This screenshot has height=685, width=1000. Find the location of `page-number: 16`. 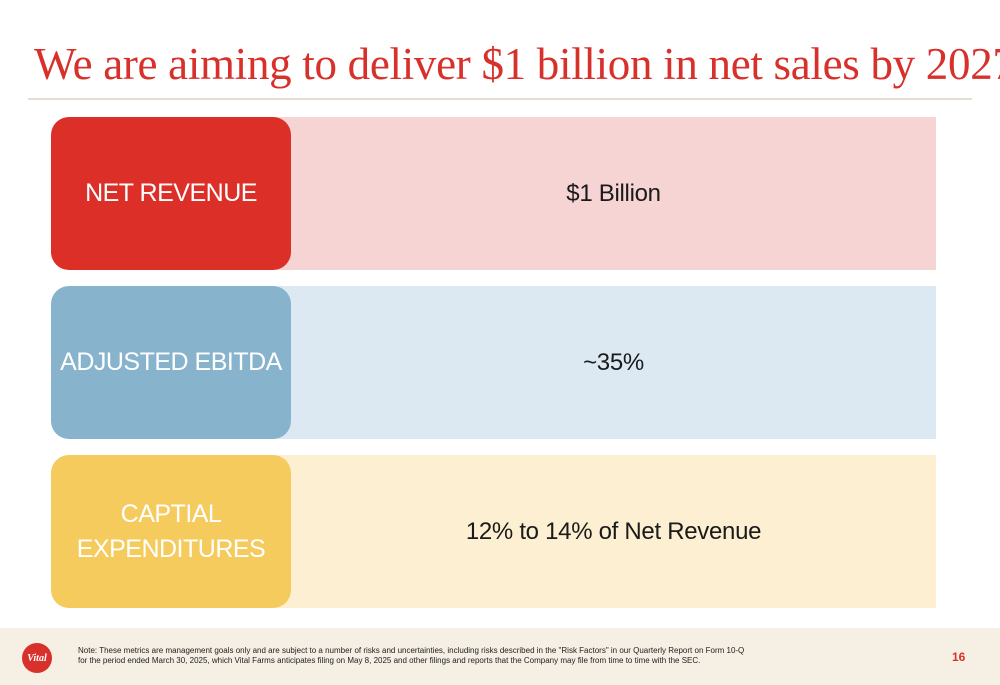

page-number: 16 is located at coordinates (959, 657).